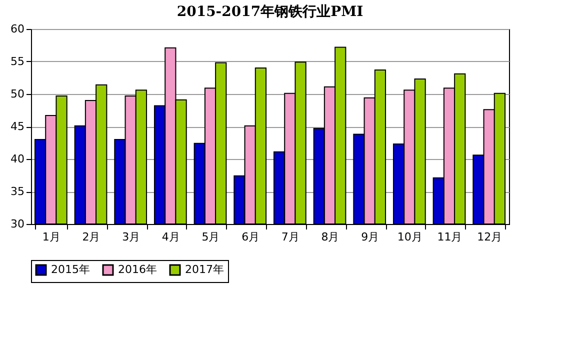 The image size is (578, 349). I want to click on x-tick-label: 1月, so click(51, 237).